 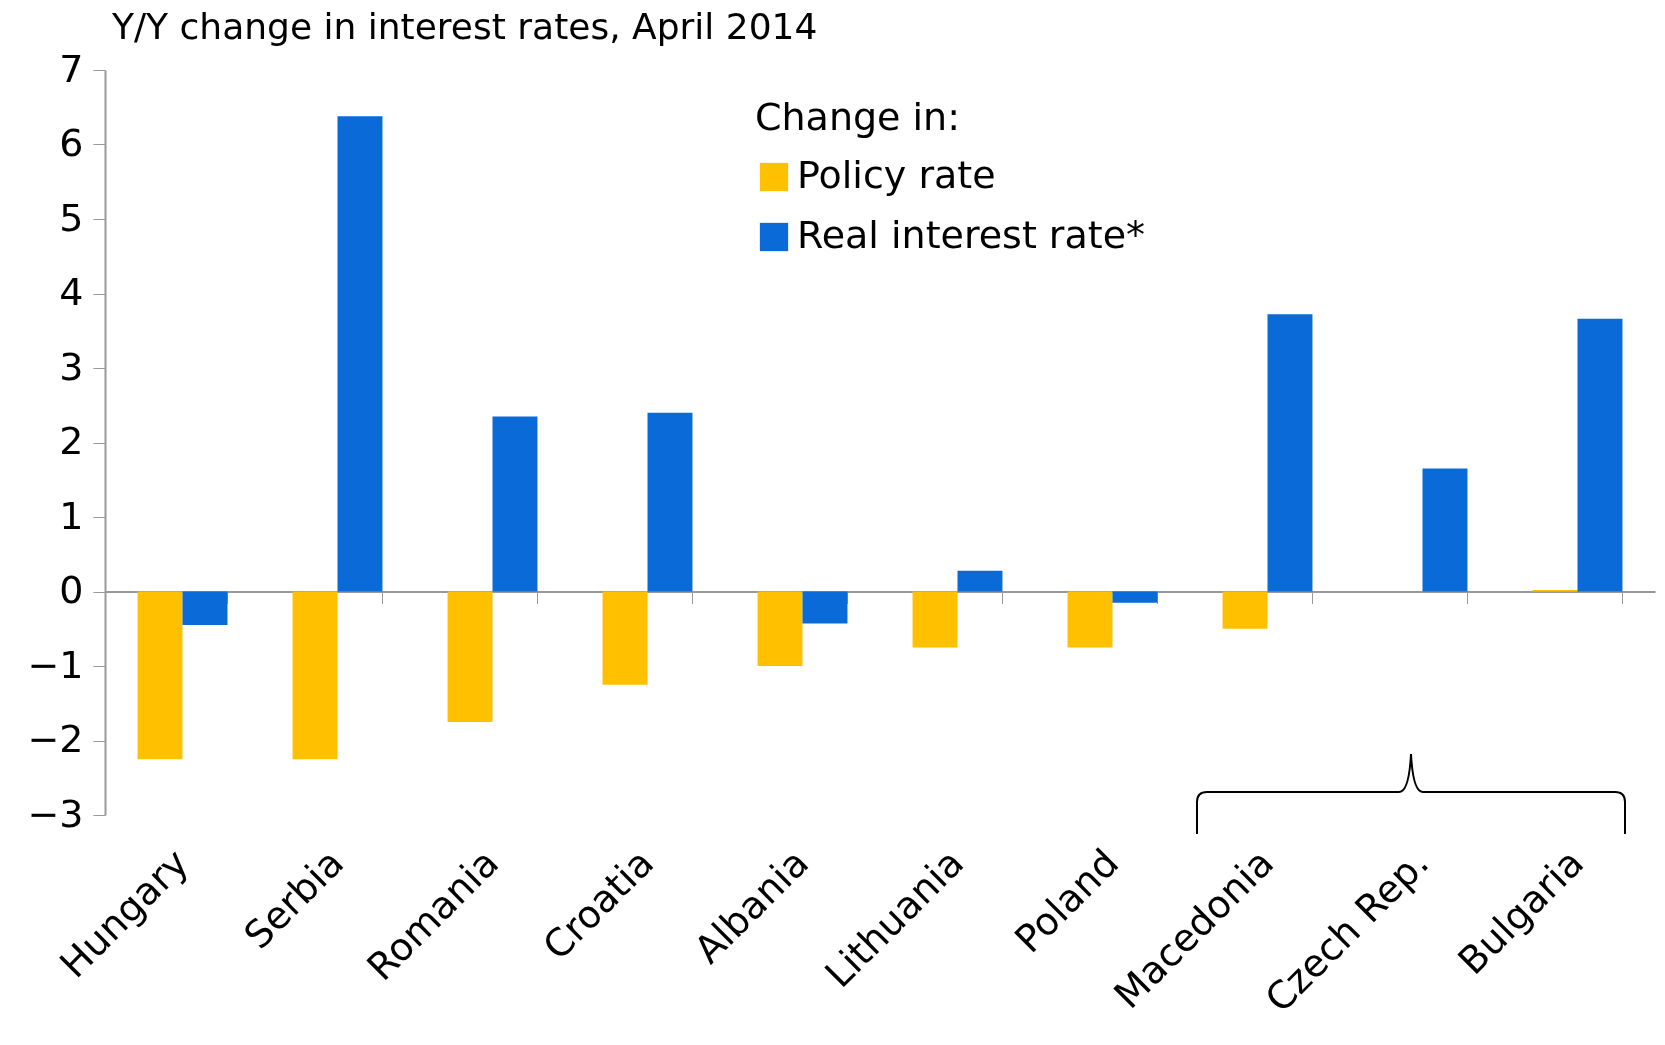 I want to click on y-tick-label: 5, so click(x=71, y=217).